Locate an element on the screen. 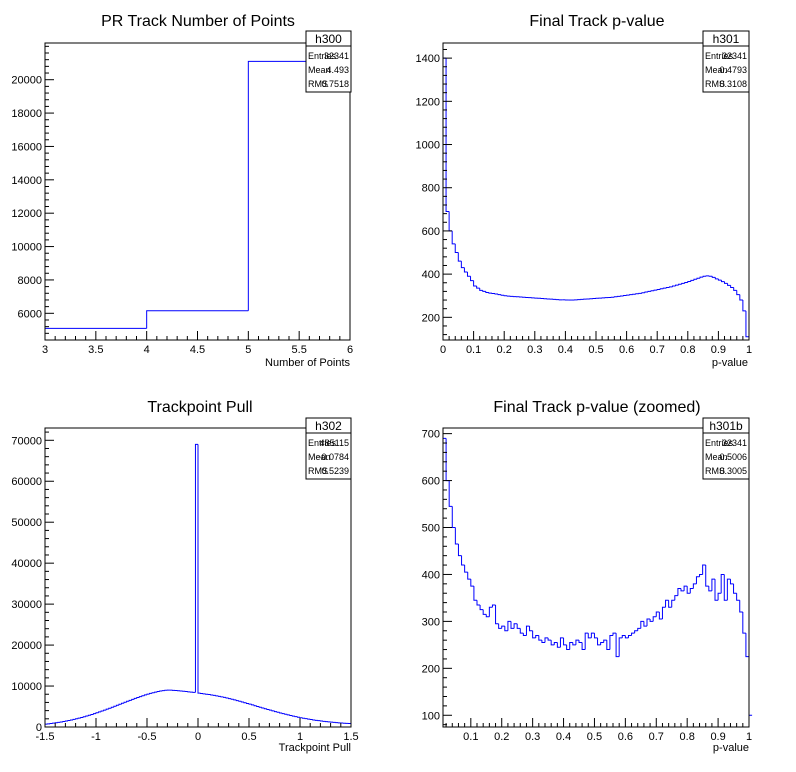  panel3-stats-name: h302 is located at coordinates (328, 426).